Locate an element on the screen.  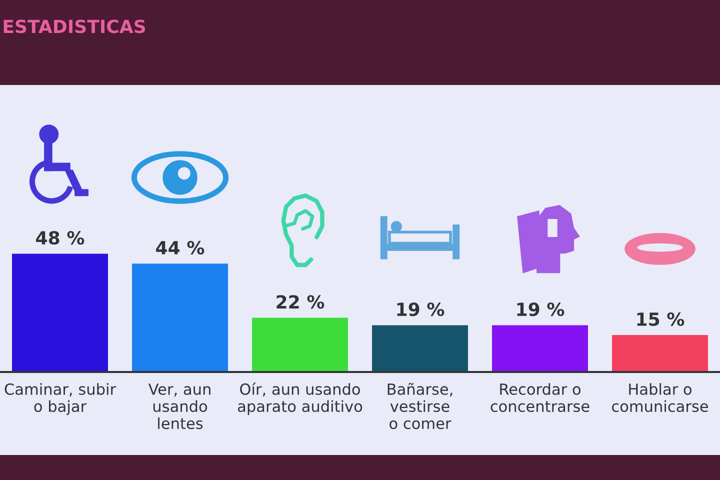
x-tick-label: Bañarse, vestirse o comer is located at coordinates (420, 406).